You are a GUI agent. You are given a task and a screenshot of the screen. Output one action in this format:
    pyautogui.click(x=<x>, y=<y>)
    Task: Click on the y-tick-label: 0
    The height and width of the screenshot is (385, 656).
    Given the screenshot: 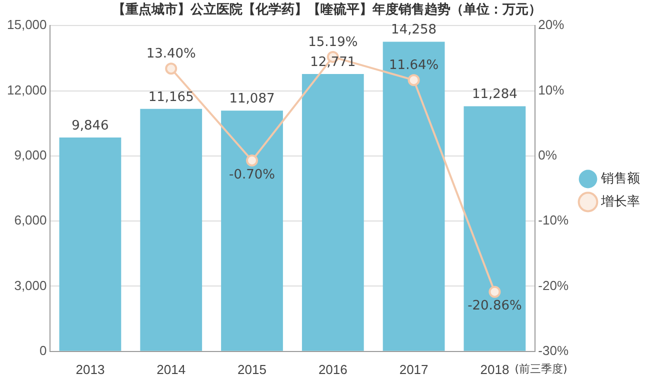 What is the action you would take?
    pyautogui.click(x=43, y=350)
    